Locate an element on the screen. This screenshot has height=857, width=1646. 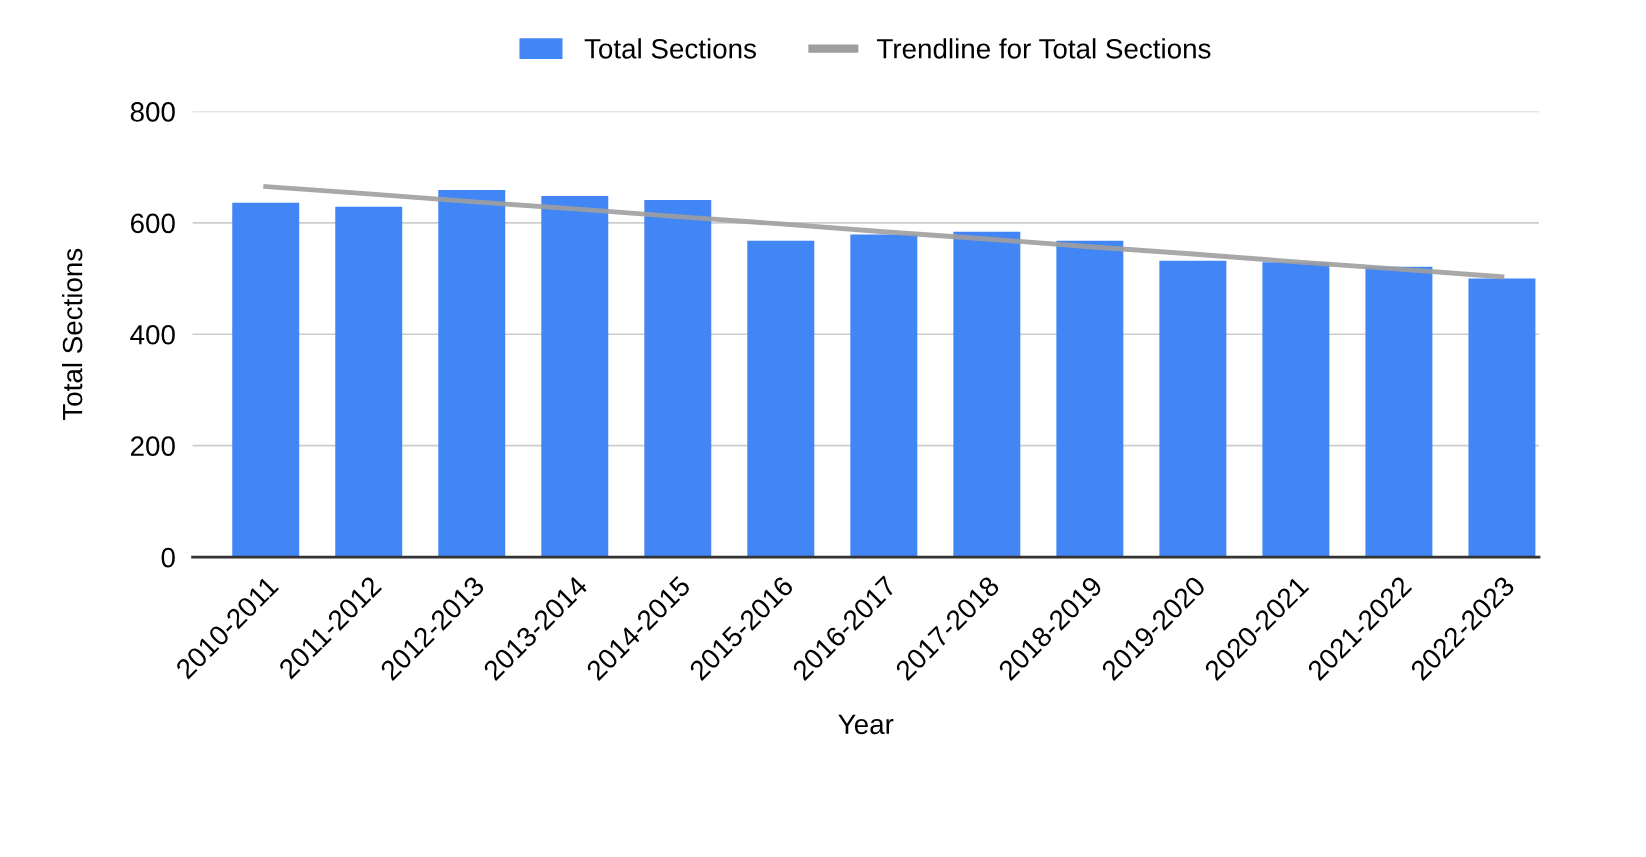
line-series is located at coordinates (884, 232).